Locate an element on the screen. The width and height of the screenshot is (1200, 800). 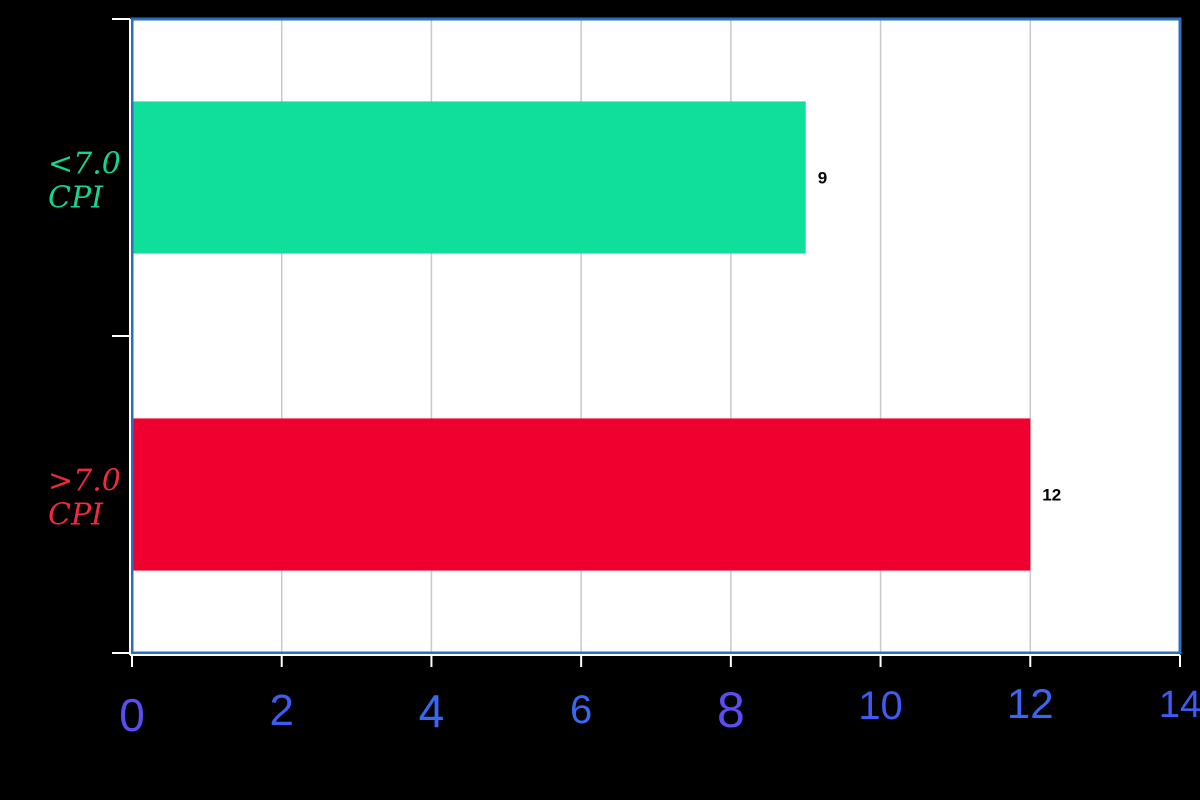
bar-value-label: 12 is located at coordinates (1051, 495).